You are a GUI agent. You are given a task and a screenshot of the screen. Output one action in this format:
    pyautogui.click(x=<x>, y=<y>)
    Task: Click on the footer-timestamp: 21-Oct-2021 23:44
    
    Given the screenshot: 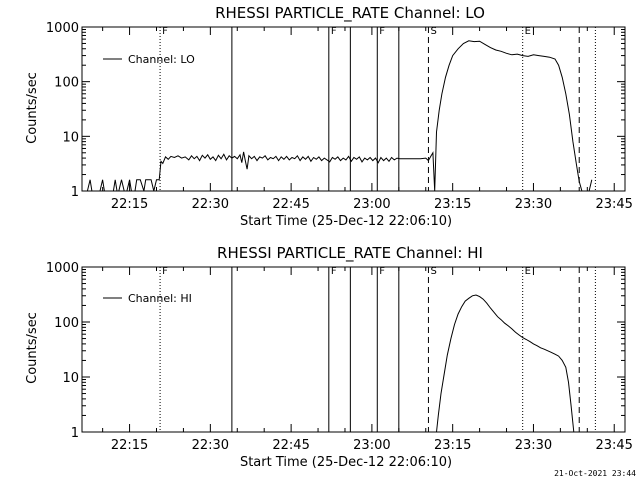 What is the action you would take?
    pyautogui.click(x=595, y=473)
    